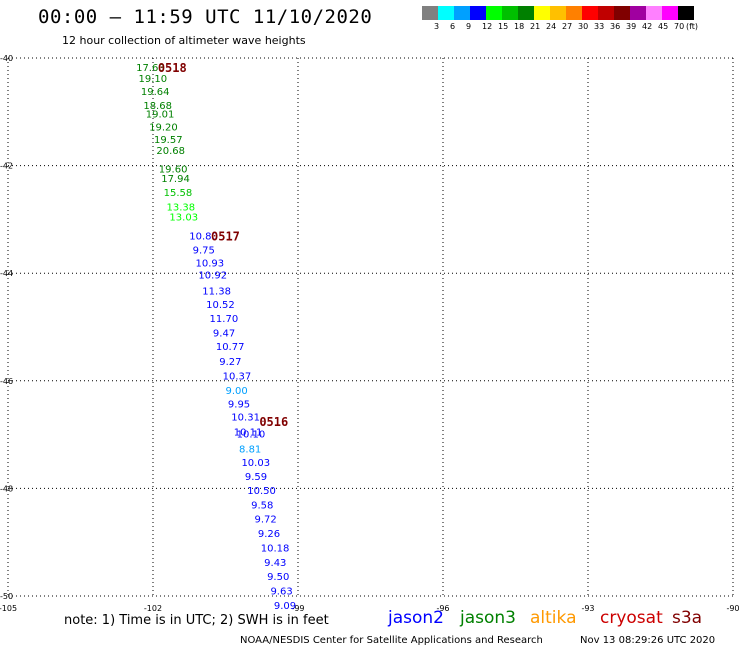 This screenshot has height=650, width=740. I want to click on wave-height-label: 9.50, so click(278, 577).